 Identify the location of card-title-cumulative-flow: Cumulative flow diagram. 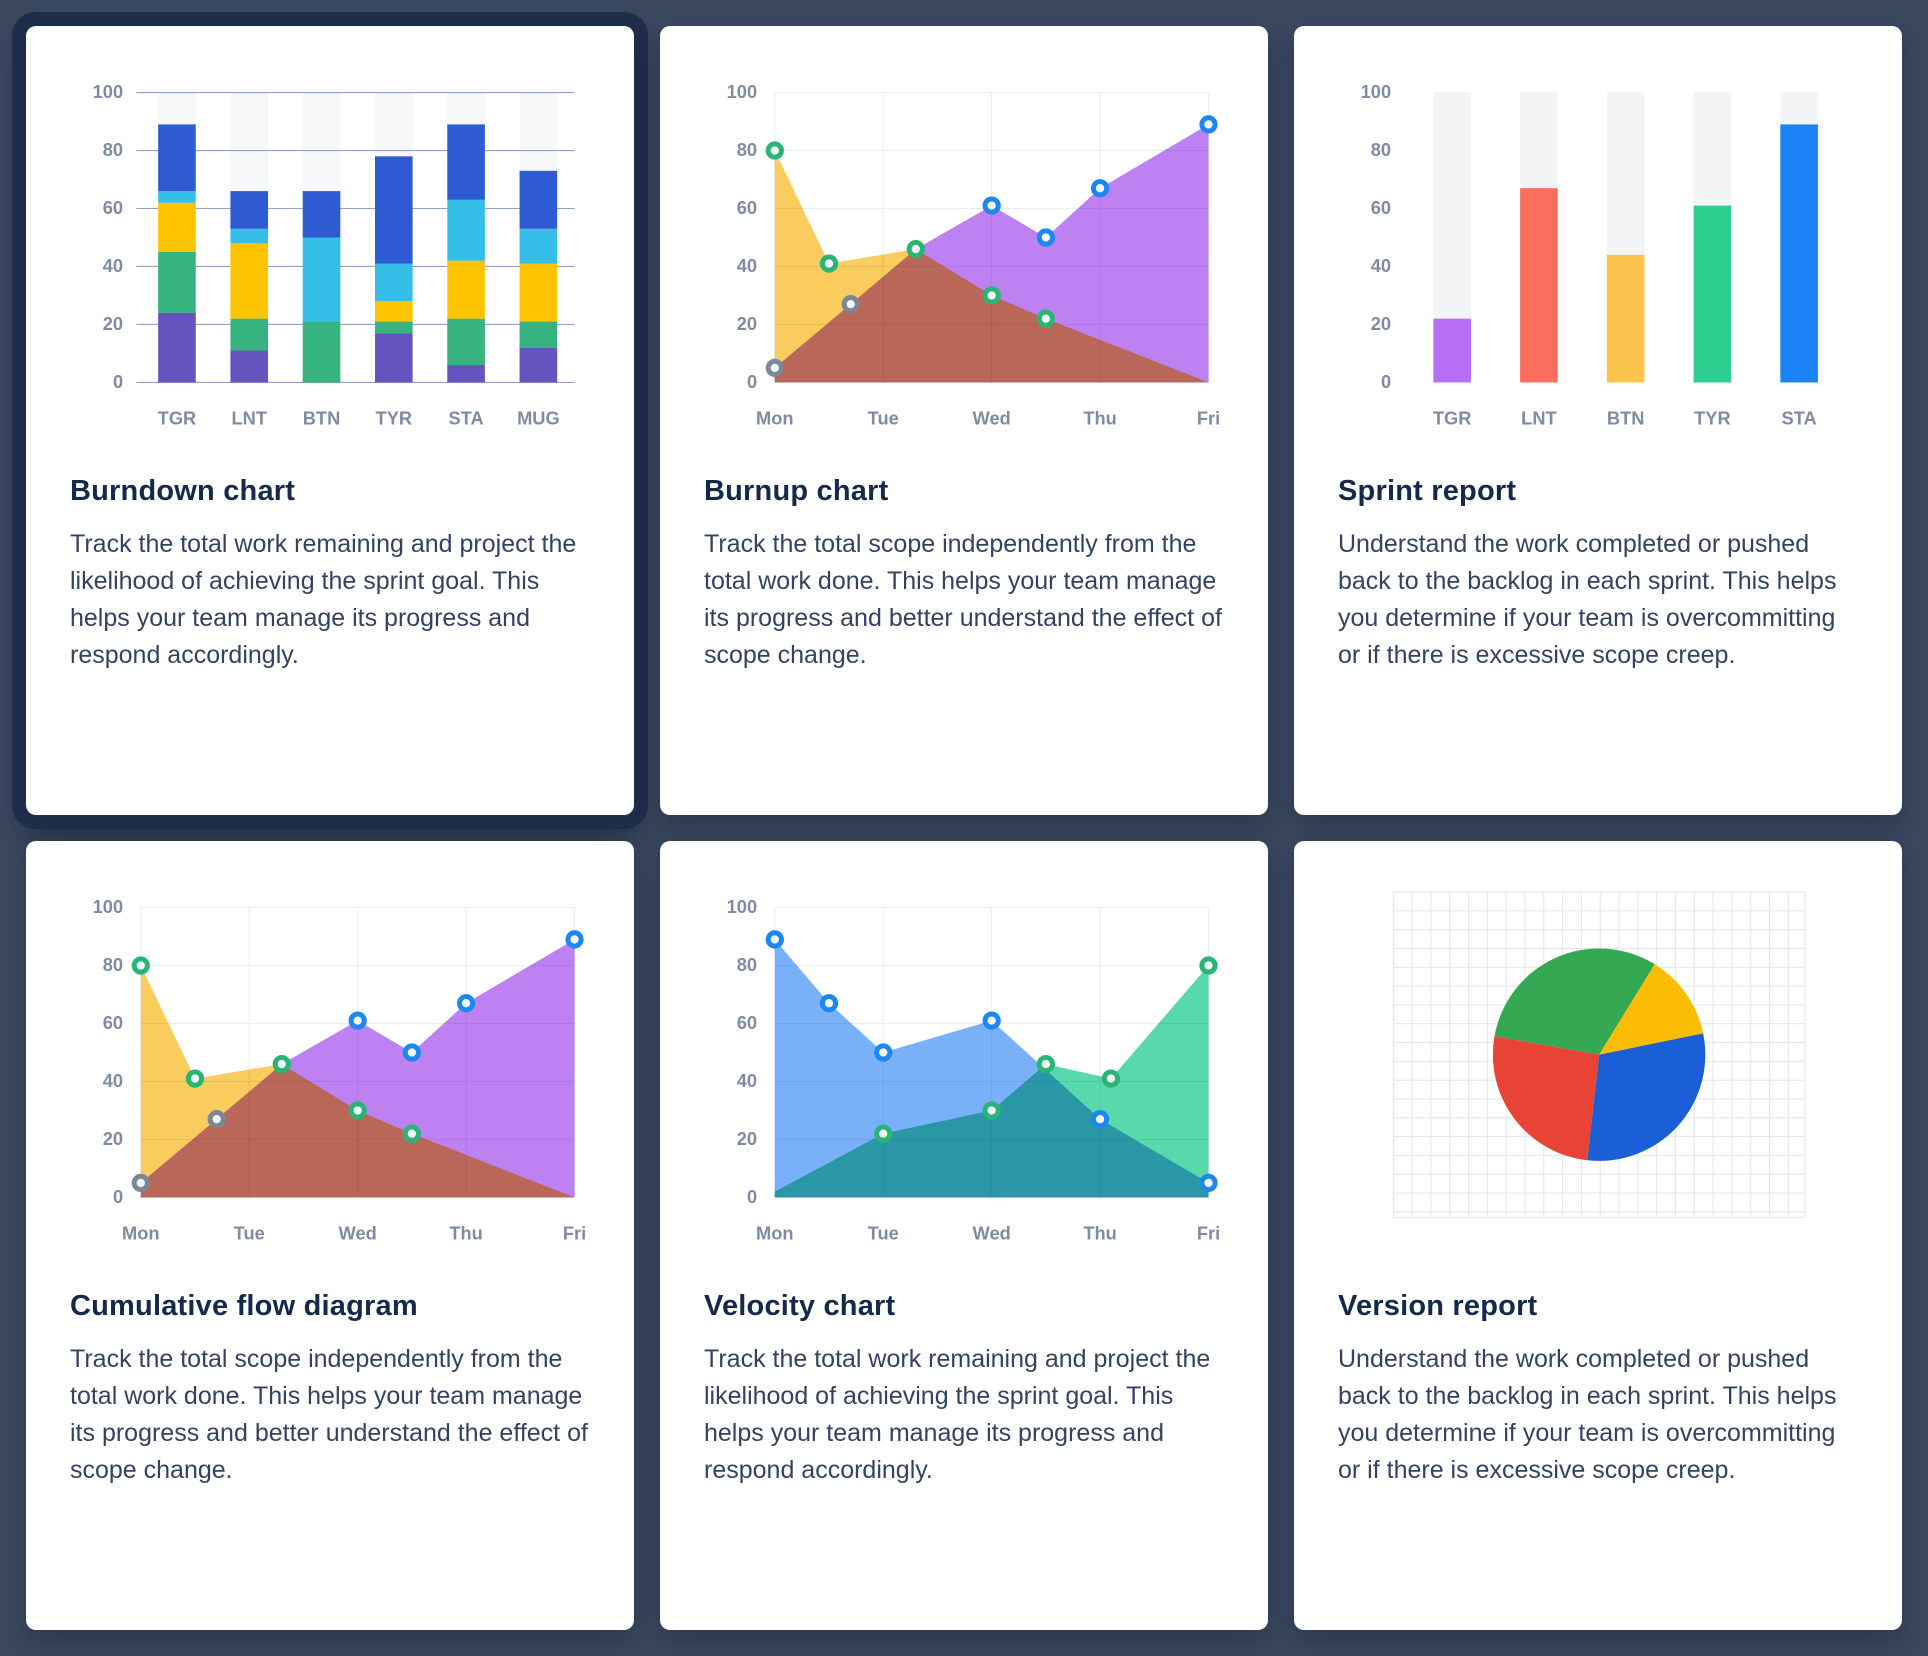
(244, 1305).